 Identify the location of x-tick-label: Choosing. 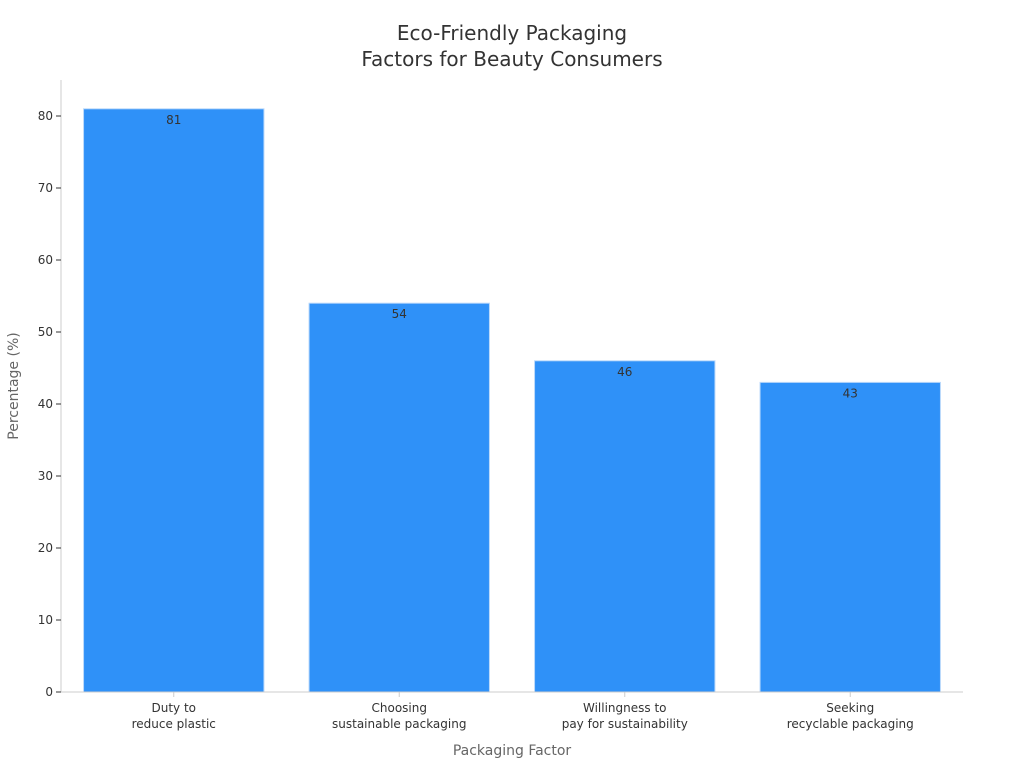
(399, 708).